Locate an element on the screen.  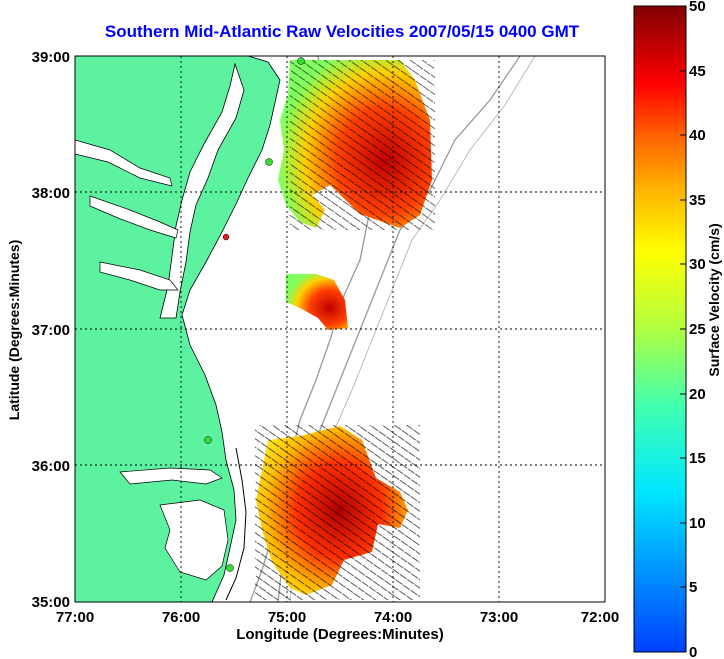
x-tick-label: 72:00 is located at coordinates (600, 617).